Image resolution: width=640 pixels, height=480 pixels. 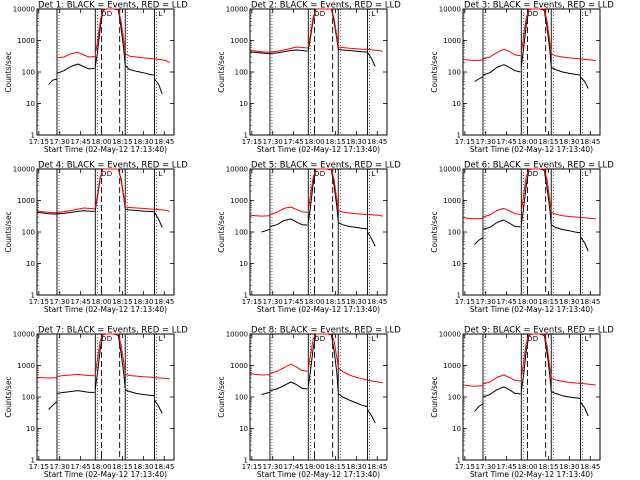 I want to click on panel-title: Det 9: BLACK = Events, RED = LLD, so click(x=539, y=331).